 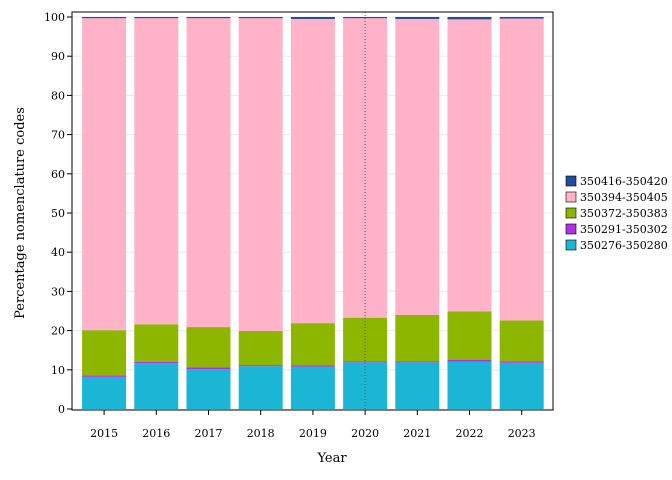 I want to click on y-tick-label: 50, so click(x=58, y=213).